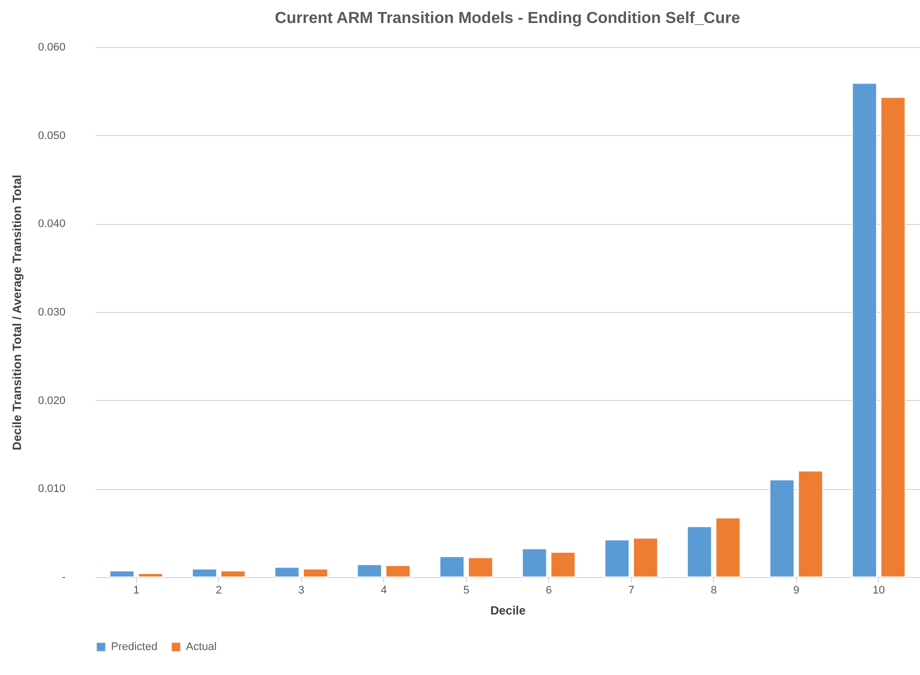  I want to click on y-tick-label: 0.040, so click(52, 224).